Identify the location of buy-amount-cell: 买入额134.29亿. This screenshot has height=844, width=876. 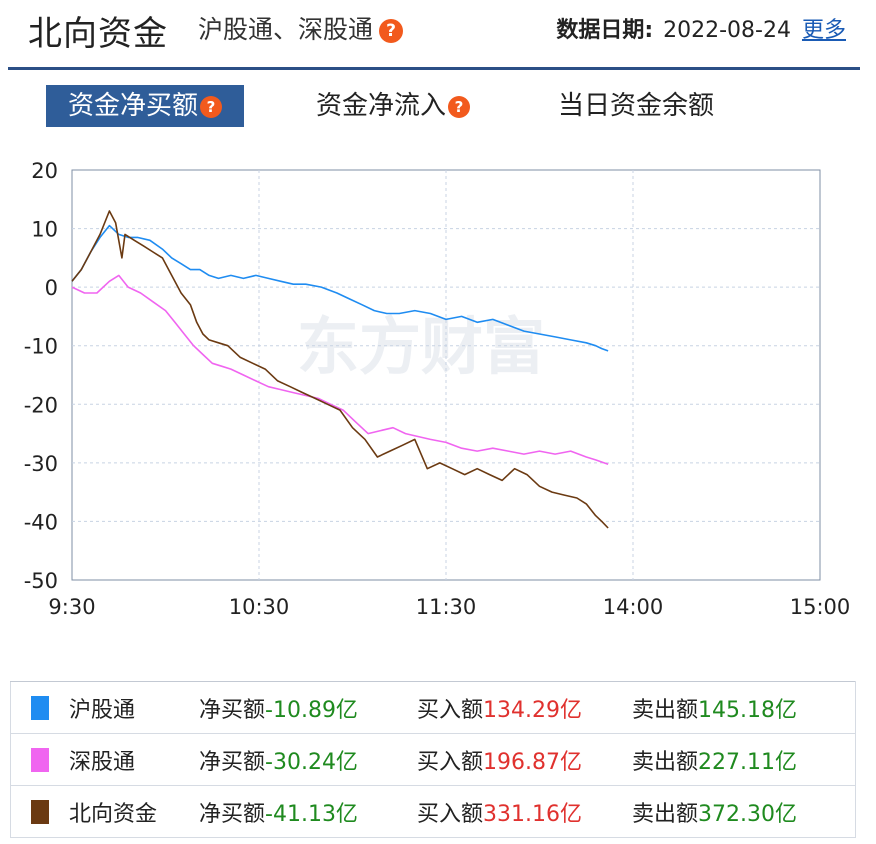
(524, 707).